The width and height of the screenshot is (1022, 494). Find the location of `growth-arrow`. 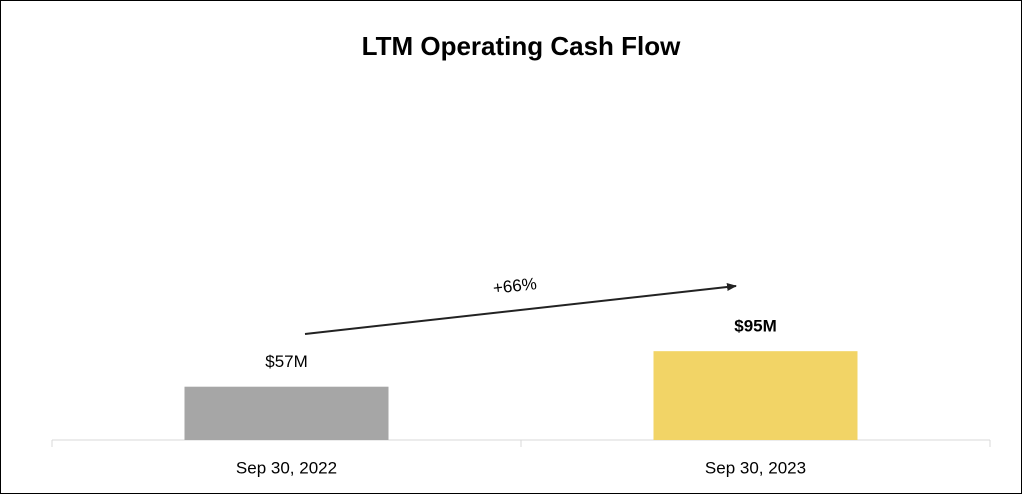

growth-arrow is located at coordinates (520, 309).